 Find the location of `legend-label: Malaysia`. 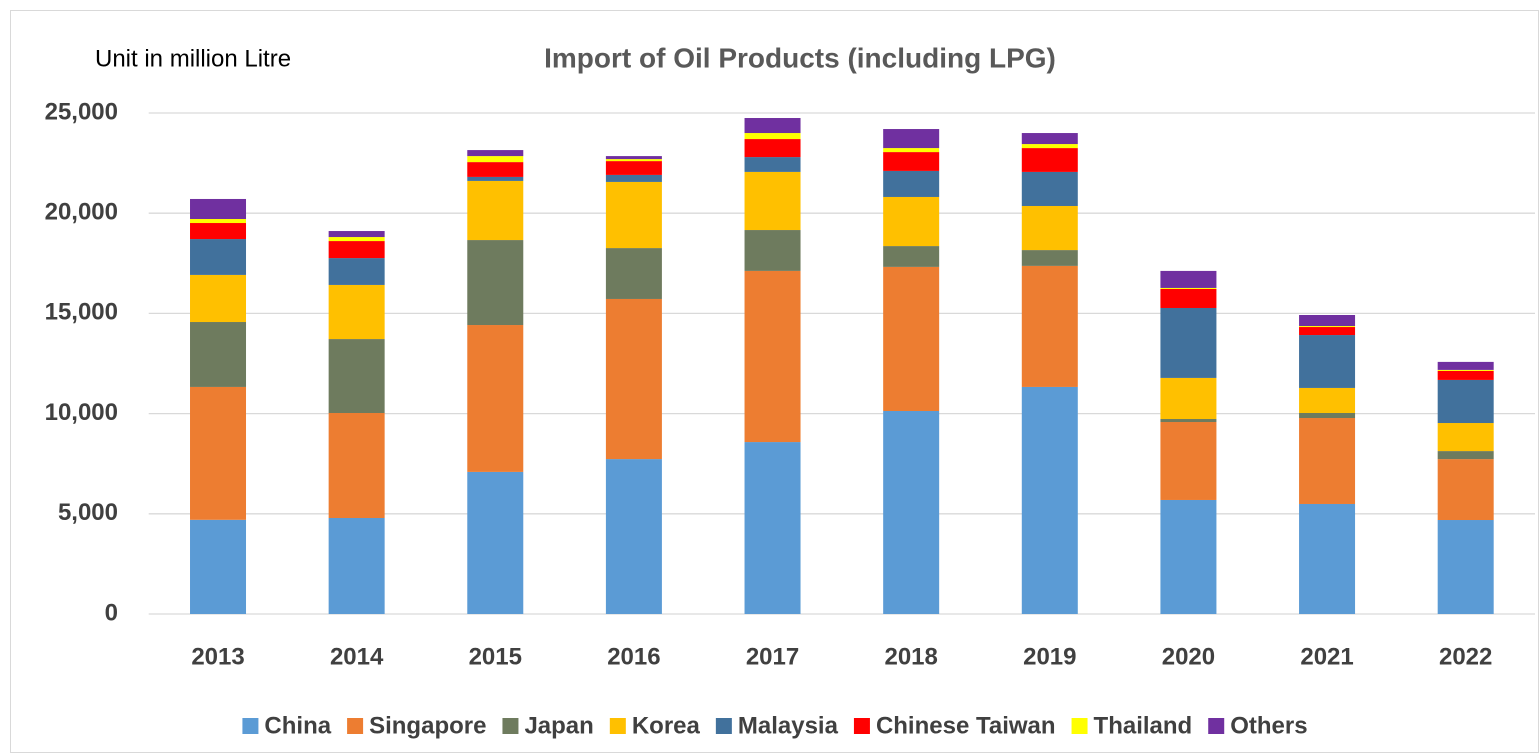

legend-label: Malaysia is located at coordinates (788, 725).